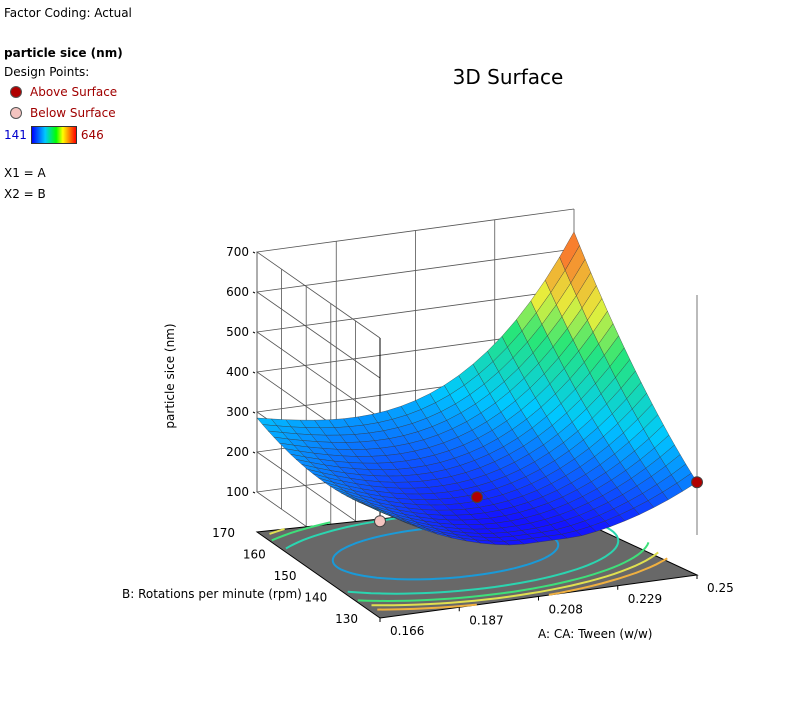 This screenshot has width=796, height=715. What do you see at coordinates (566, 610) in the screenshot?
I see `x-tick-label: 0.208` at bounding box center [566, 610].